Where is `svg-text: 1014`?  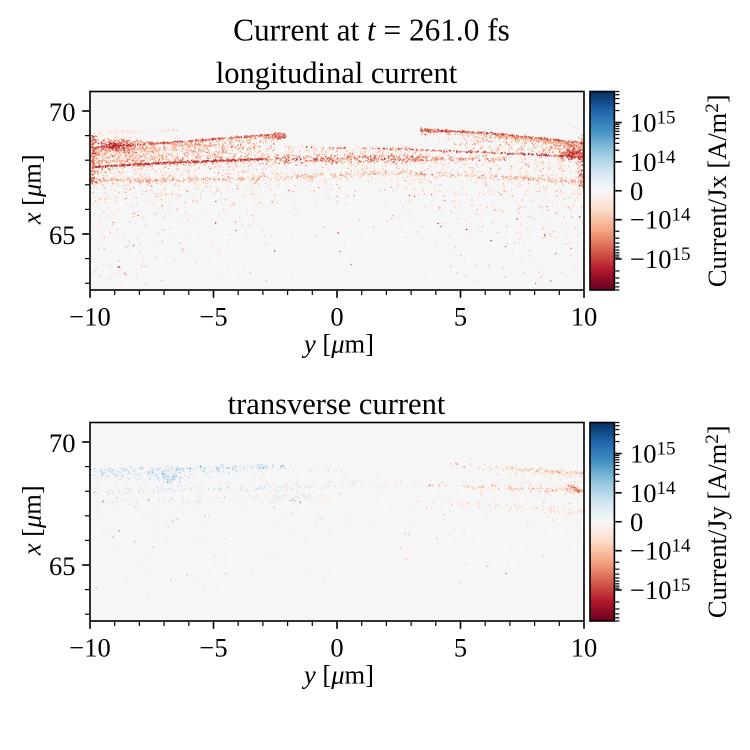
svg-text: 1014 is located at coordinates (653, 493).